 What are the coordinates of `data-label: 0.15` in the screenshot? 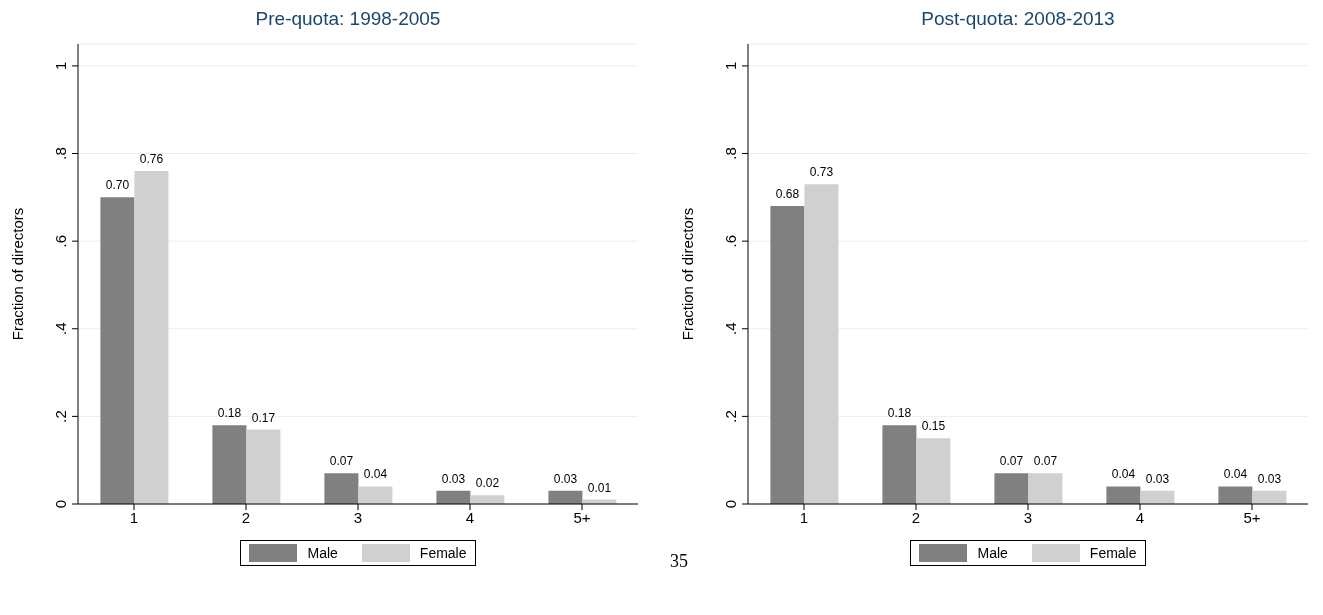 It's located at (933, 426).